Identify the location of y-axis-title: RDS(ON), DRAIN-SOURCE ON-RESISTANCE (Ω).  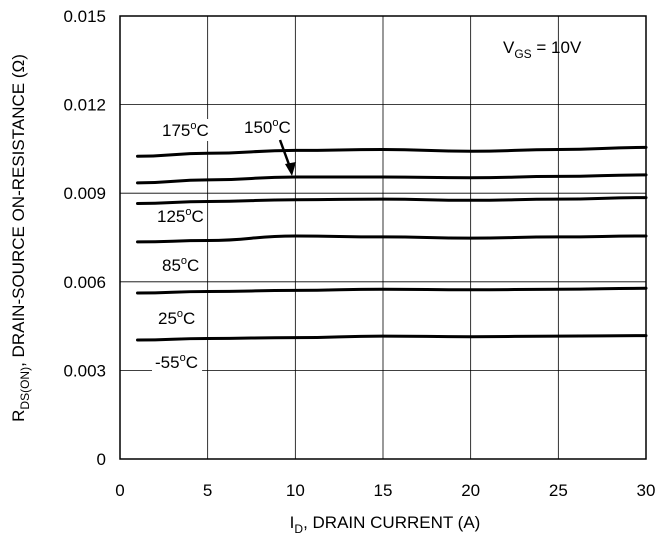
(20, 238).